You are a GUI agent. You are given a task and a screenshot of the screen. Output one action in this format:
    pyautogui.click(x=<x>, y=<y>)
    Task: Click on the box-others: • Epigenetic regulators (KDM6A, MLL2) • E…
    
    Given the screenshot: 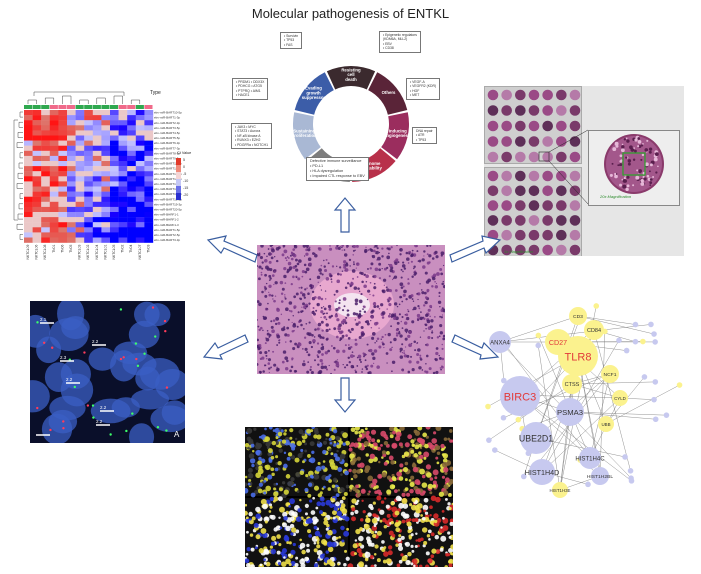 What is the action you would take?
    pyautogui.click(x=400, y=42)
    